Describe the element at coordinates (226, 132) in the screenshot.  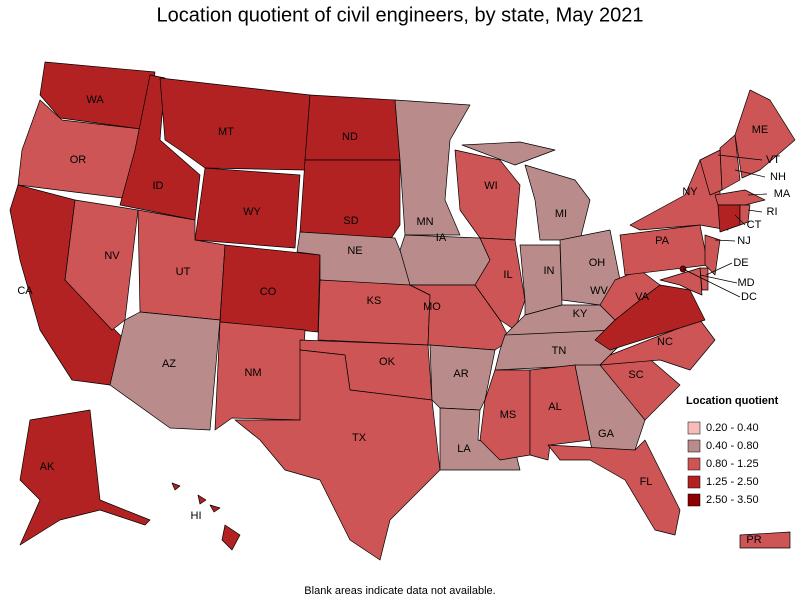
I see `state-label: MT` at that location.